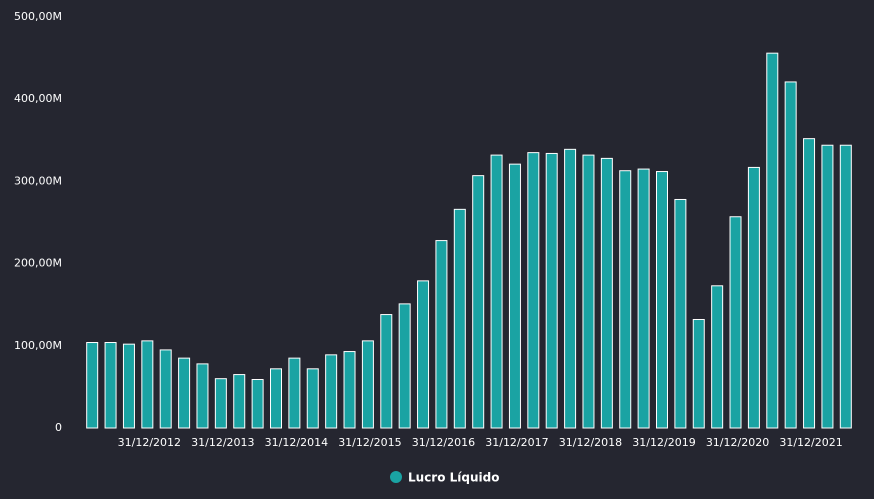  Describe the element at coordinates (38, 263) in the screenshot. I see `y-tick-label: 200,00M` at that location.